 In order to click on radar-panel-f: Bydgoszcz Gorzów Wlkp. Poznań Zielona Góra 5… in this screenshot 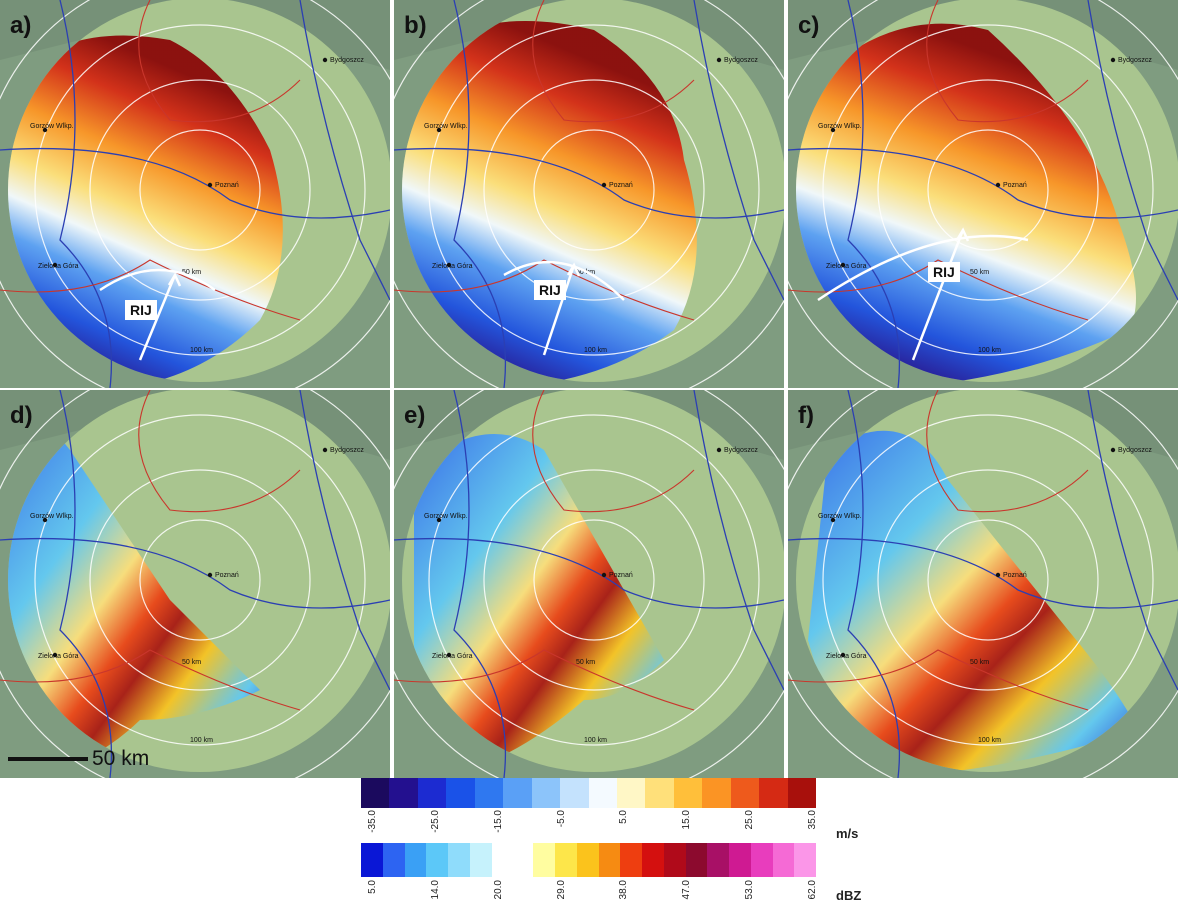, I will do `click(983, 584)`.